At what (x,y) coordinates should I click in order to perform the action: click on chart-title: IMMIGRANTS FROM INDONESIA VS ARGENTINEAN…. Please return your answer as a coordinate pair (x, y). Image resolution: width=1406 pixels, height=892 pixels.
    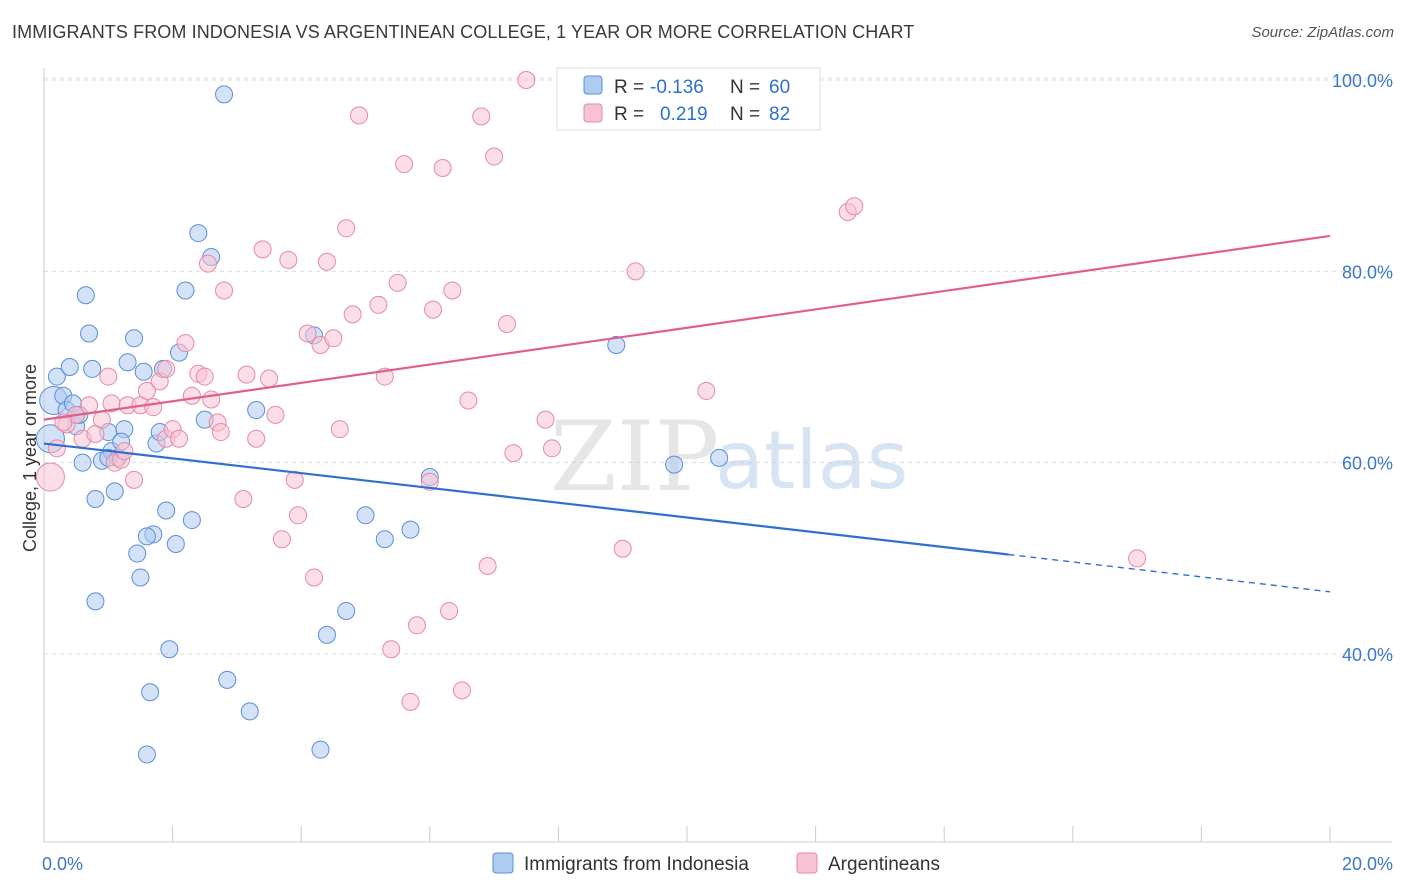
    Looking at the image, I should click on (463, 32).